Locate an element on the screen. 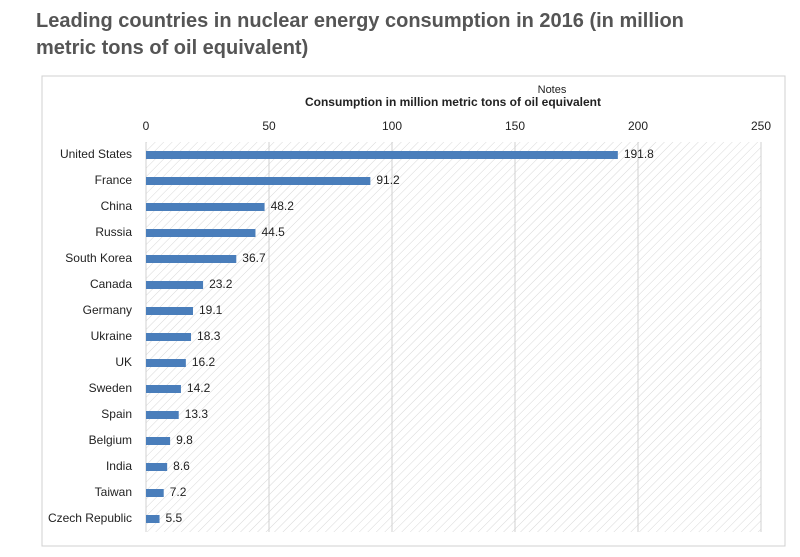 The image size is (800, 557). y-tick-label: Sweden is located at coordinates (110, 388).